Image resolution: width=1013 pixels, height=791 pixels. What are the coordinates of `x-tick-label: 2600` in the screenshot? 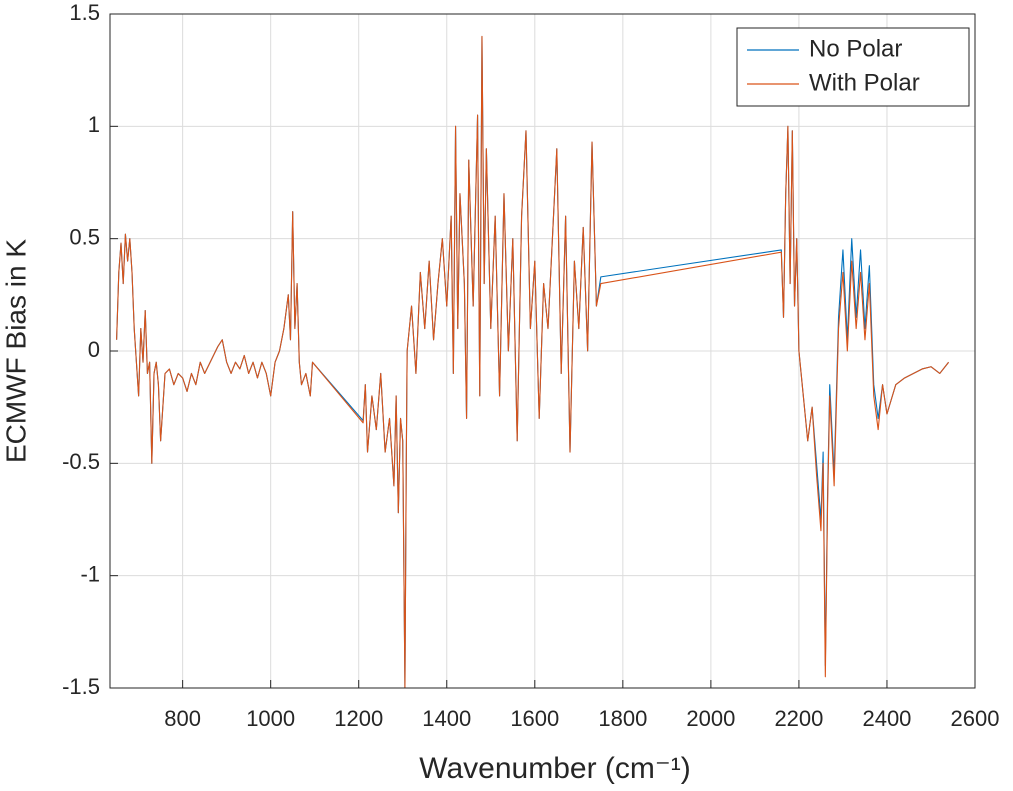 It's located at (975, 718).